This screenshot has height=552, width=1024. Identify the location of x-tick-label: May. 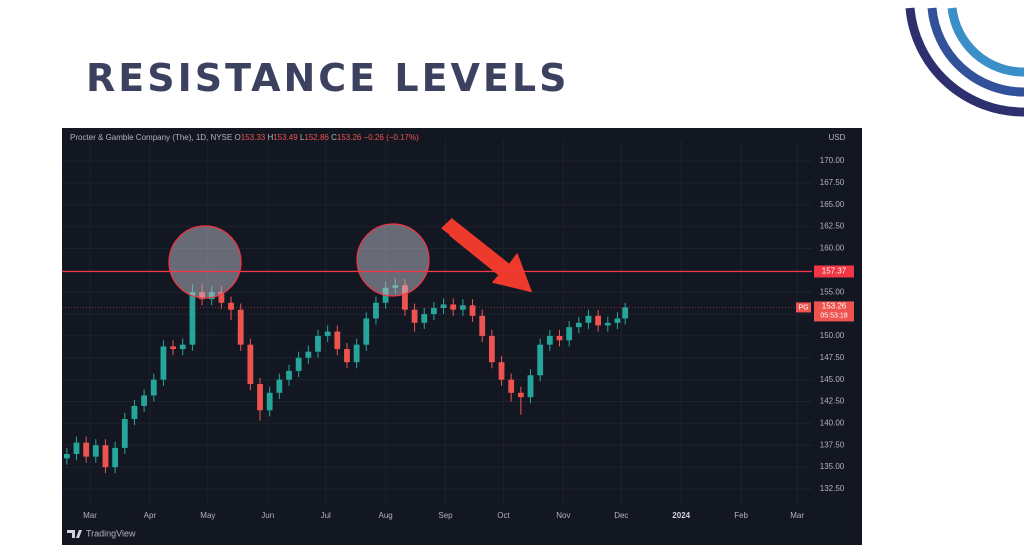
(207, 515).